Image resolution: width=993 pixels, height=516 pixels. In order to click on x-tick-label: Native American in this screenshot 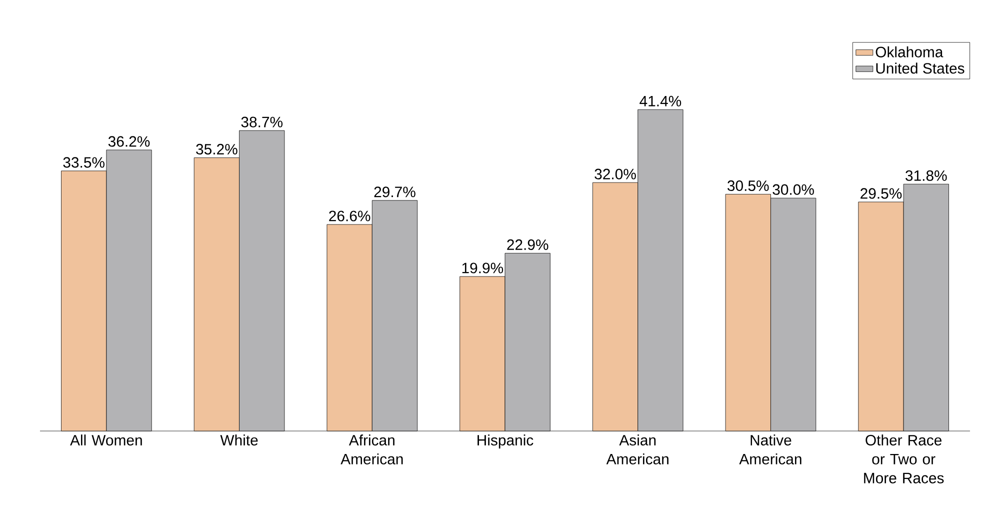, I will do `click(770, 449)`.